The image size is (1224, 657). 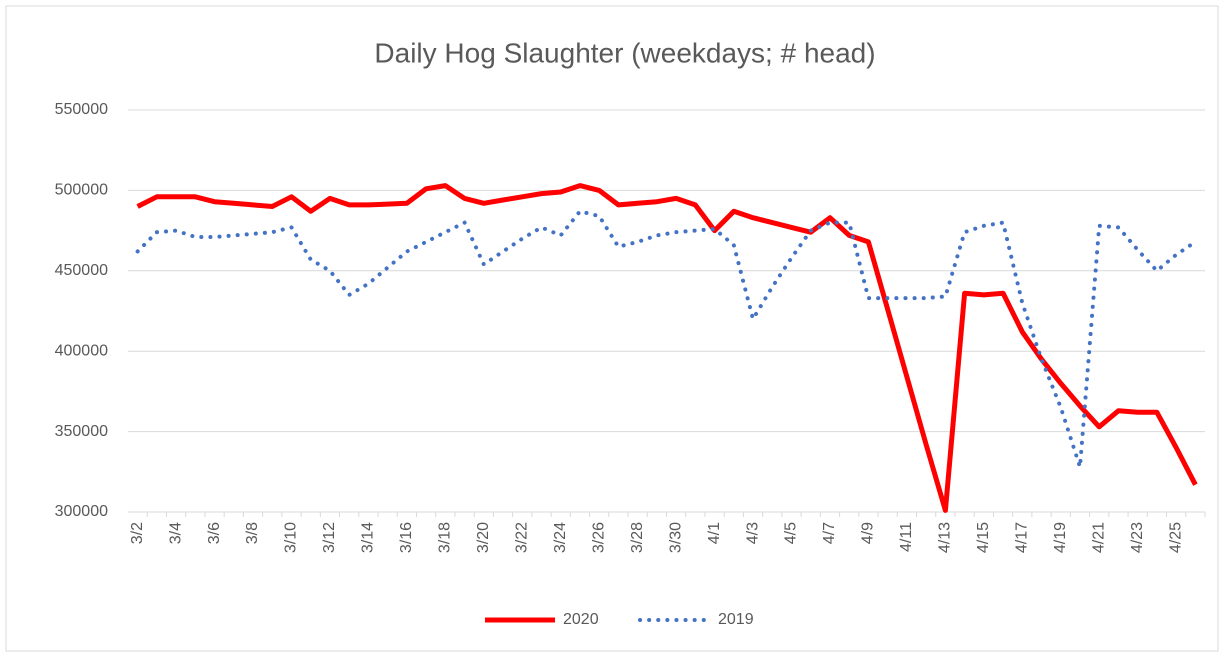 I want to click on y-tick-label: 300000, so click(x=81, y=511).